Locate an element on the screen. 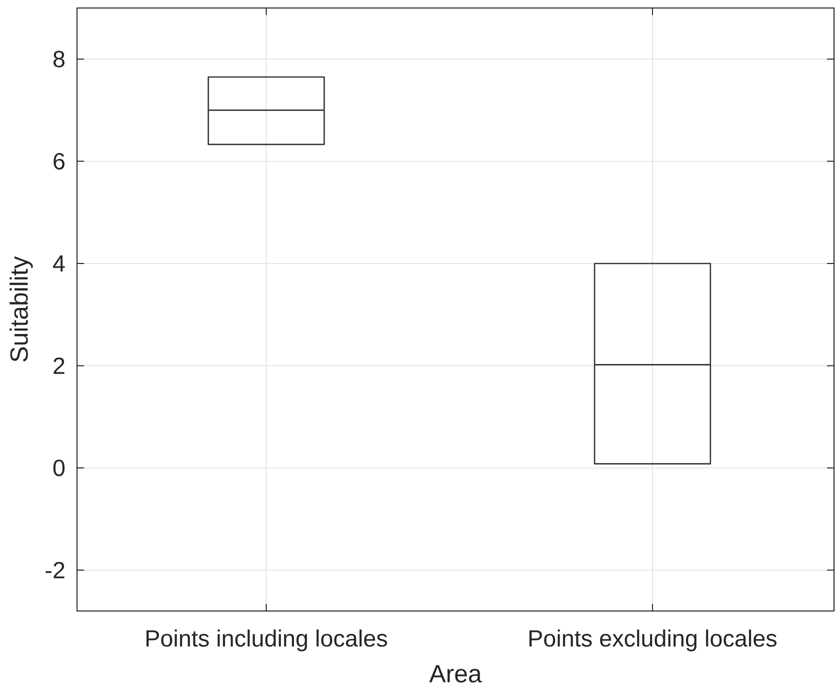  y-tick-label: 0 is located at coordinates (59, 468).